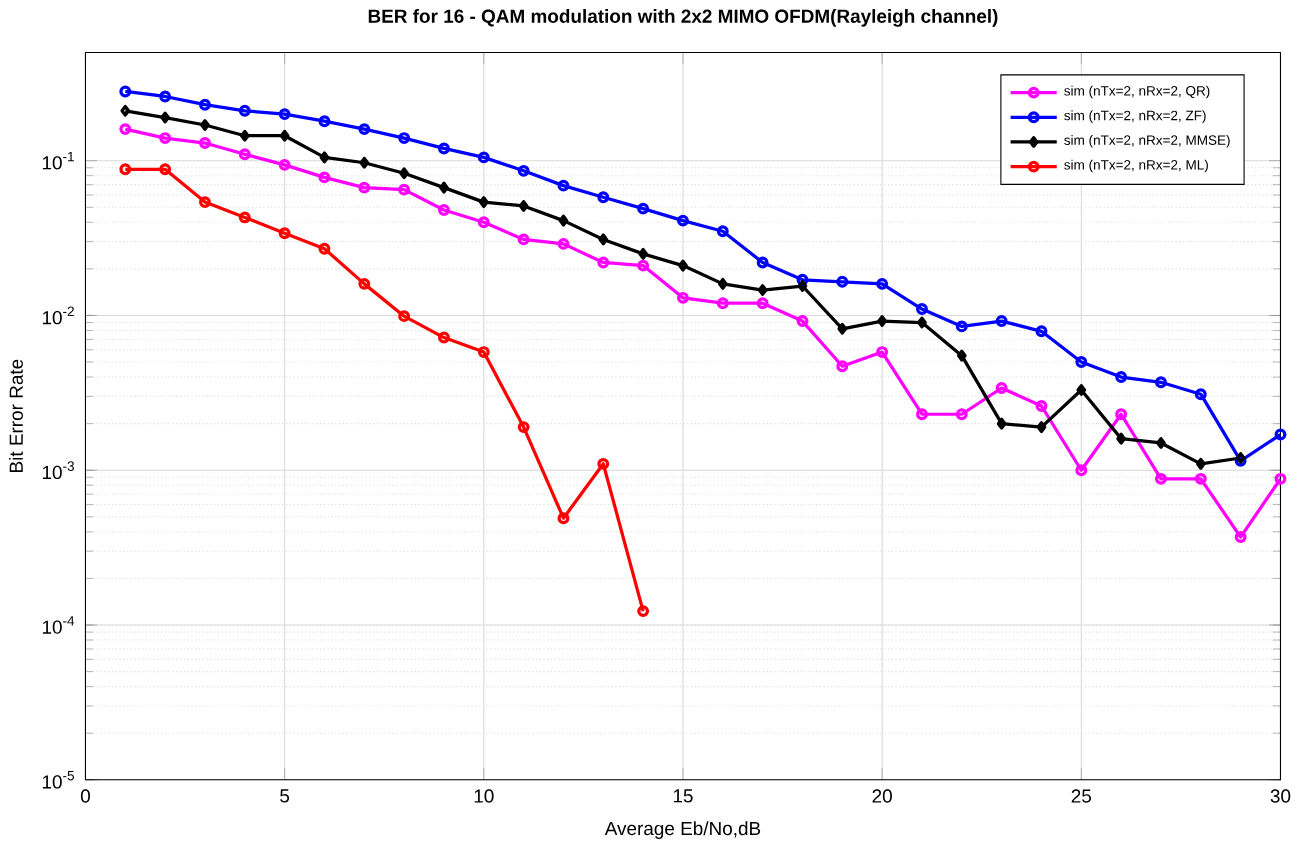 The height and width of the screenshot is (848, 1300). What do you see at coordinates (58, 160) in the screenshot?
I see `y-tick-label: 10$^{-1}$` at bounding box center [58, 160].